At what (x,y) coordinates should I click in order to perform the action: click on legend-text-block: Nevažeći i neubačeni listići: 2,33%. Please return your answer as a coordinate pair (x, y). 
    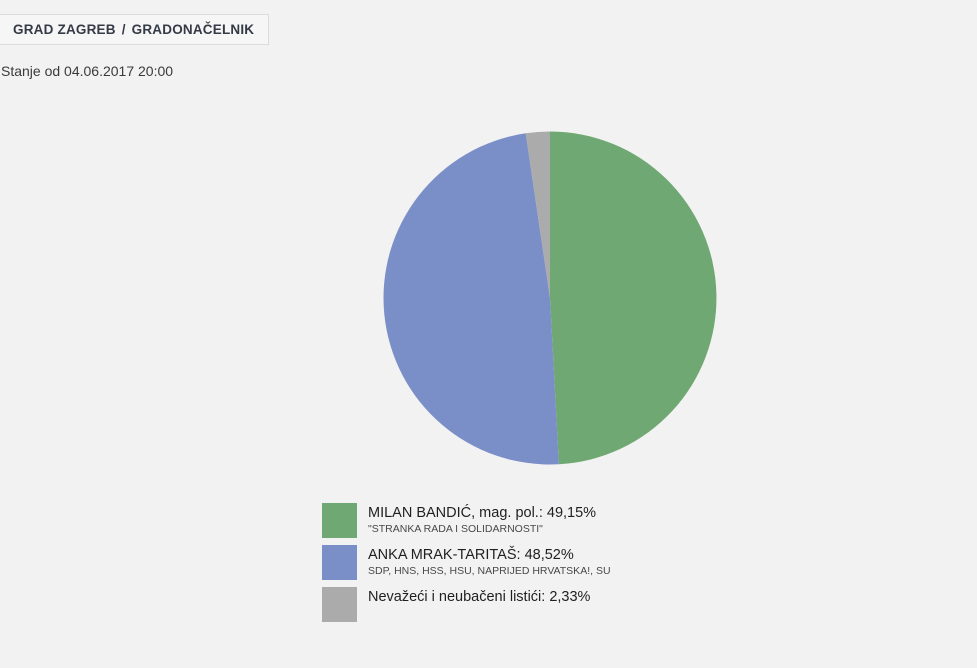
    Looking at the image, I should click on (479, 596).